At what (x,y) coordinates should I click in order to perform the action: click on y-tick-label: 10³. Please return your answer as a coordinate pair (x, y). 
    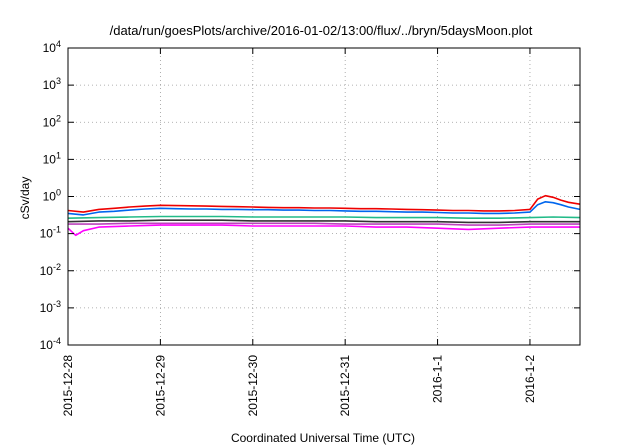
    Looking at the image, I should click on (52, 84).